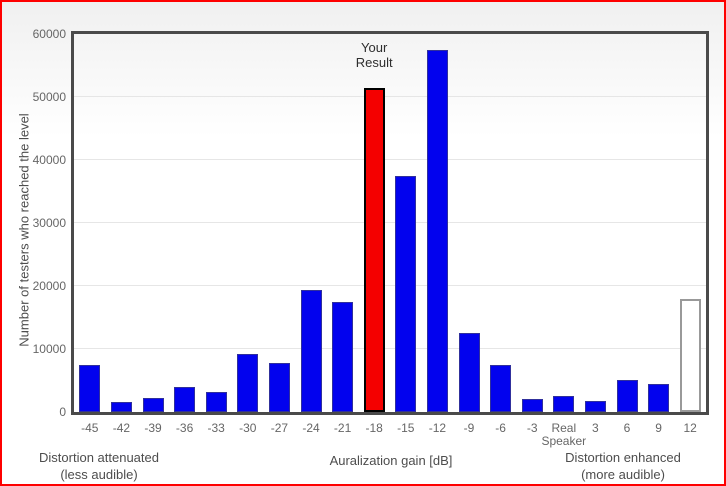 The height and width of the screenshot is (486, 726). What do you see at coordinates (623, 474) in the screenshot?
I see `footer-right-line2: (more audible)` at bounding box center [623, 474].